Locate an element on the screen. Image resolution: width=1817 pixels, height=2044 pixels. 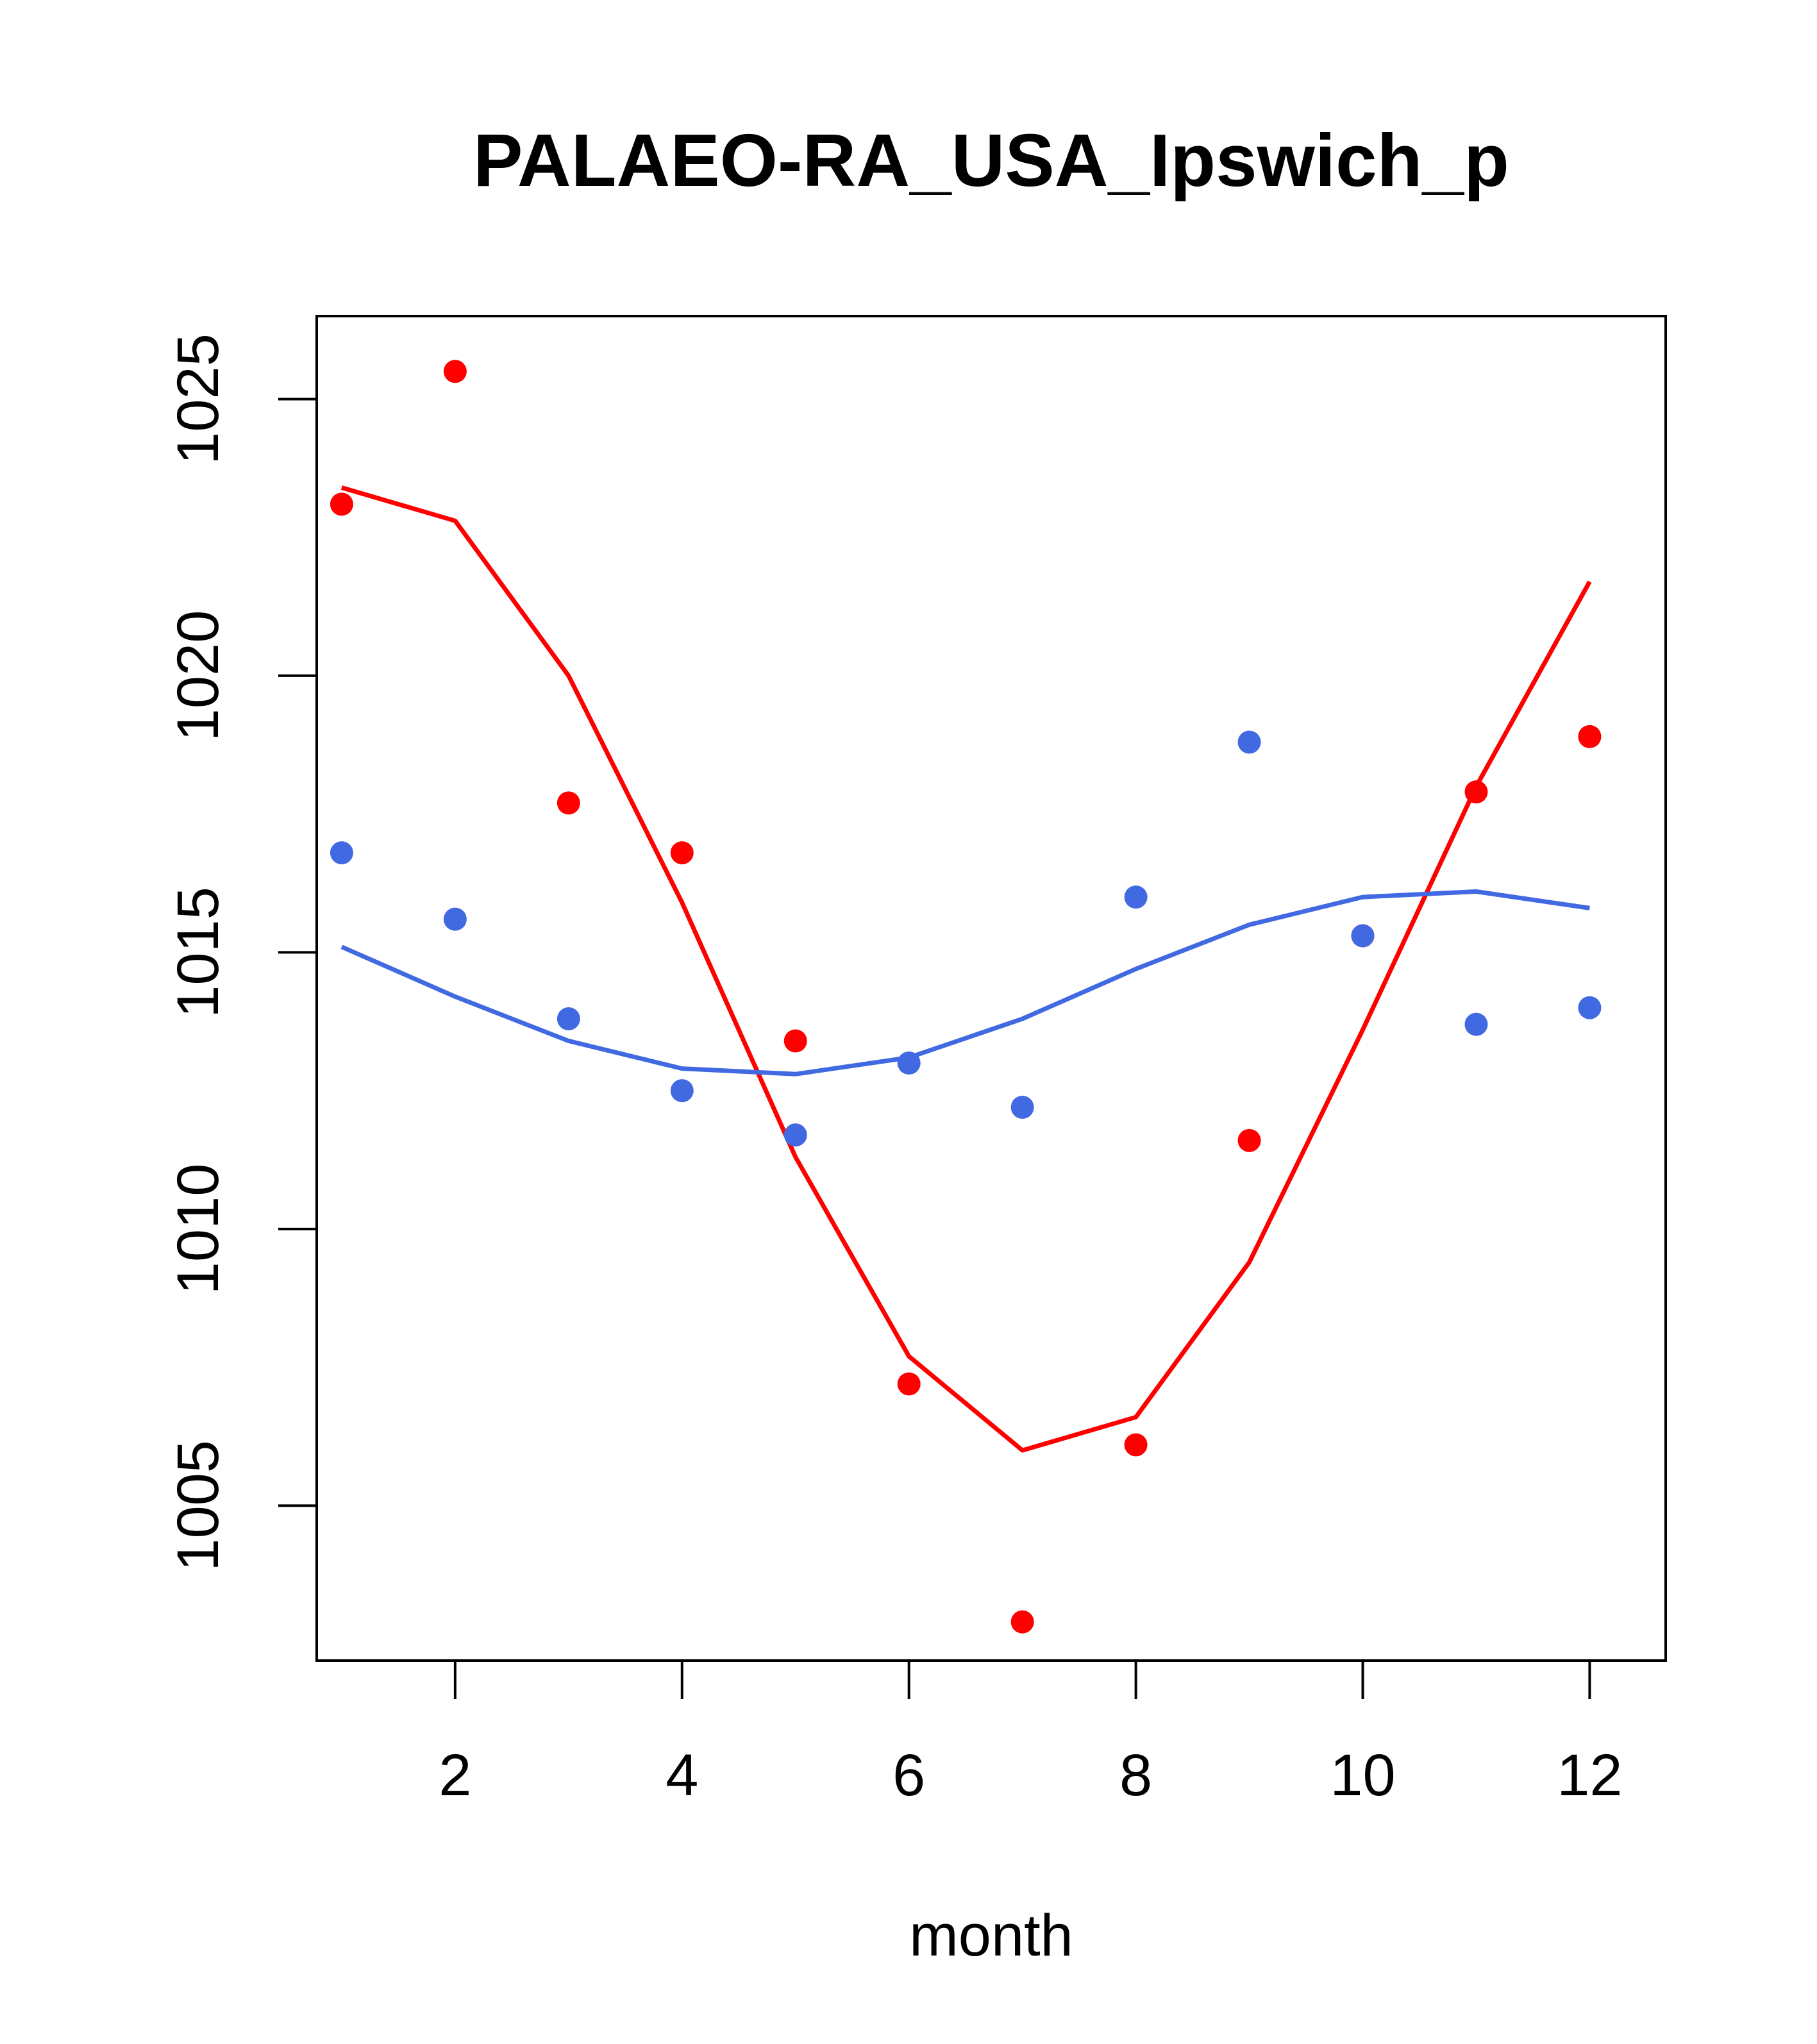
x-tick-label: 8 is located at coordinates (1135, 1775).